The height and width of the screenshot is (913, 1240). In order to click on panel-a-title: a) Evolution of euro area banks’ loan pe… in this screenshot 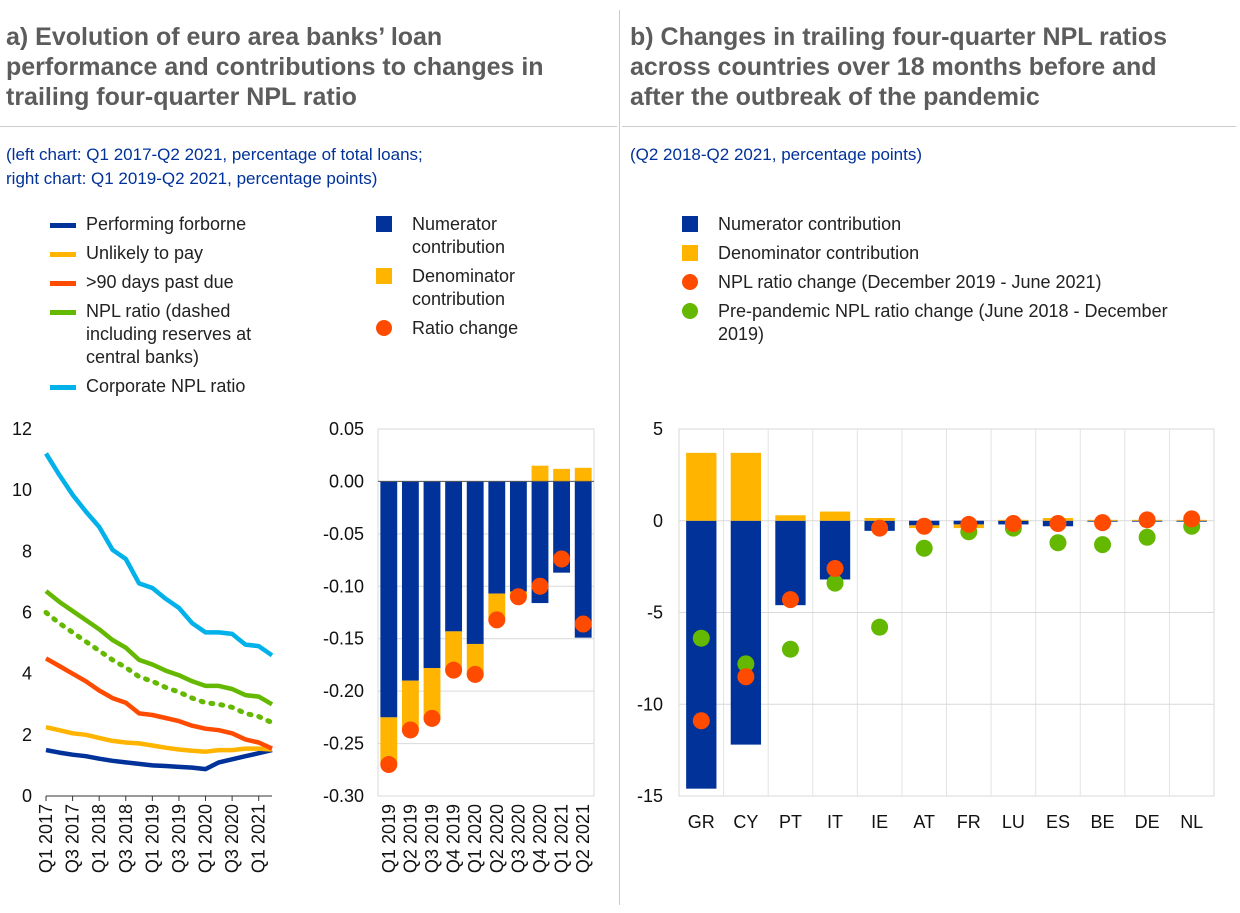, I will do `click(275, 67)`.